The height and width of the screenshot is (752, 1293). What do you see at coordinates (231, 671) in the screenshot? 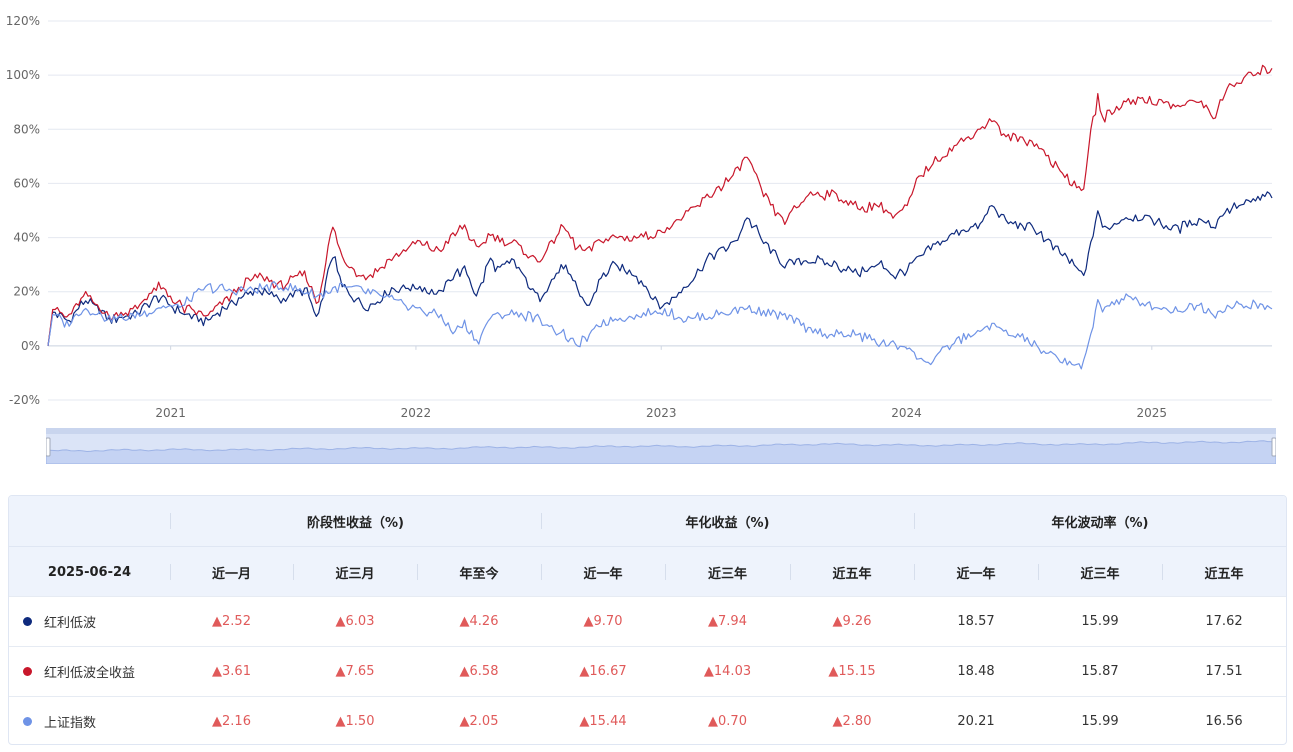
I see `table-cell: ▲3.61` at bounding box center [231, 671].